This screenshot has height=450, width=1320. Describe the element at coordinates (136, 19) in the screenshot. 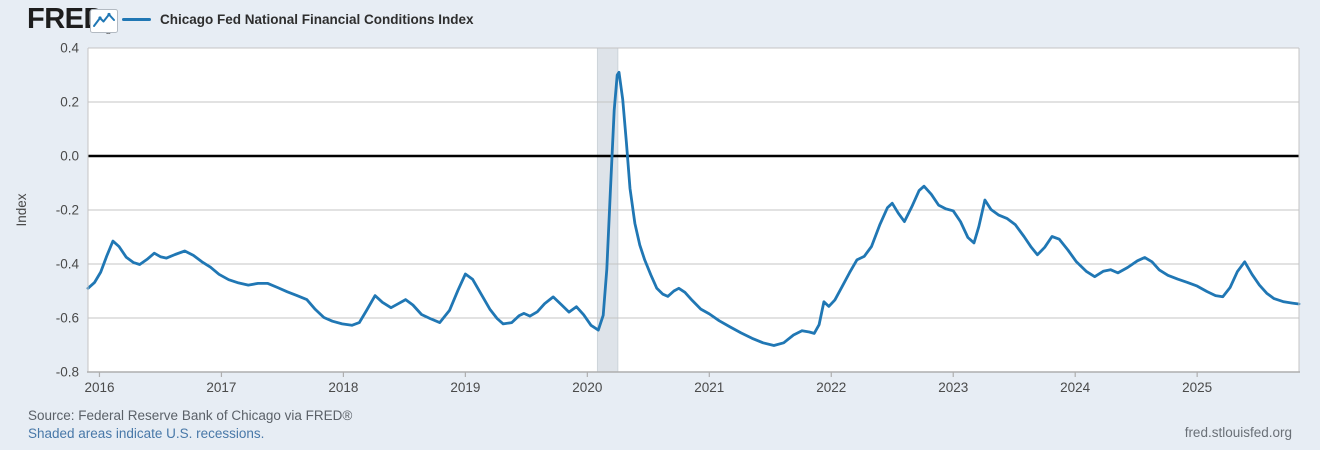

I see `legend-line-swatch` at that location.